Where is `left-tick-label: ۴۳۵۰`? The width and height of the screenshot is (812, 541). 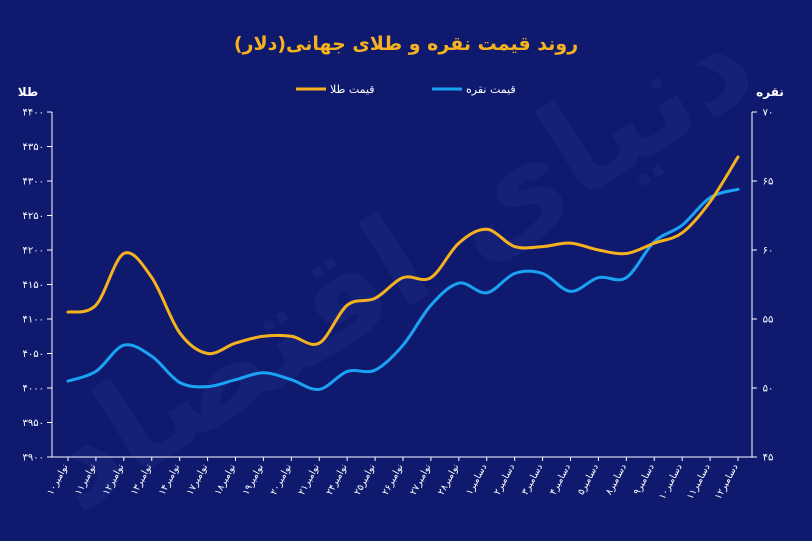
left-tick-label: ۴۳۵۰ is located at coordinates (33, 147).